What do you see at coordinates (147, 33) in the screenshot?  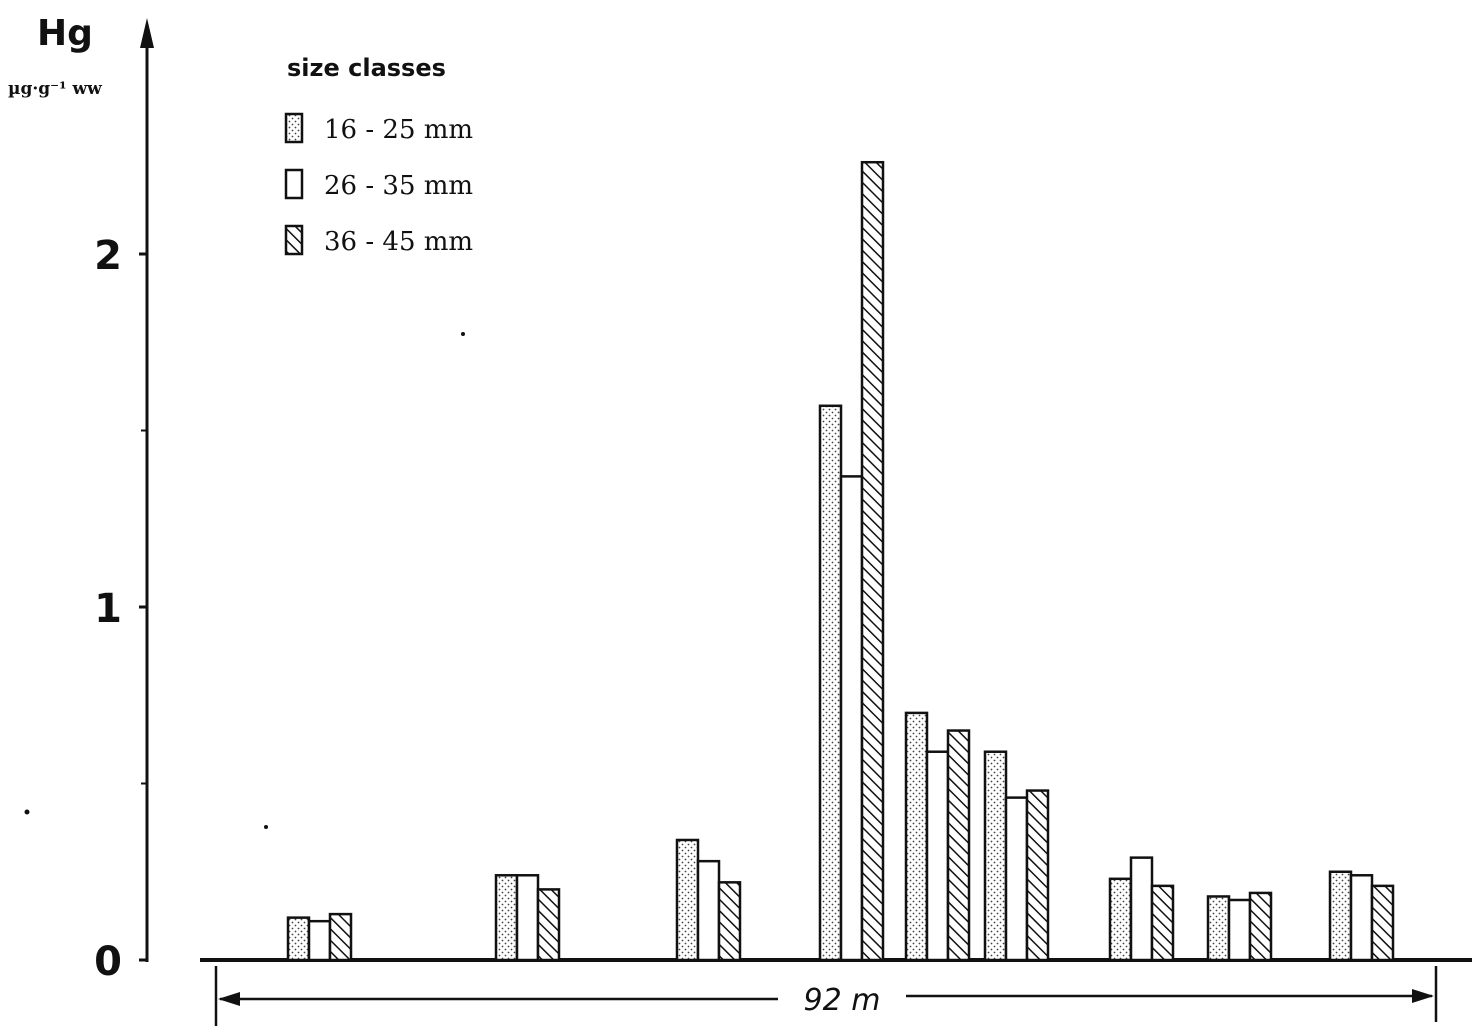 I see `y-axis-arrow` at bounding box center [147, 33].